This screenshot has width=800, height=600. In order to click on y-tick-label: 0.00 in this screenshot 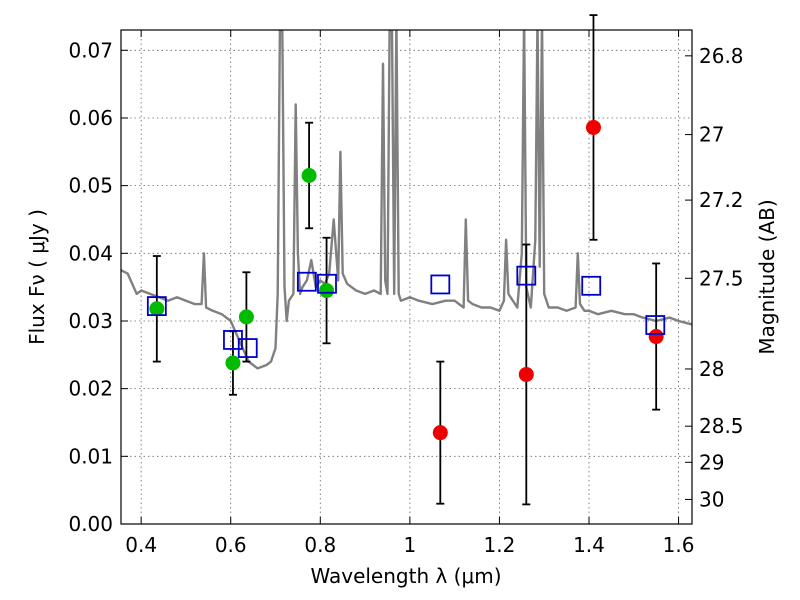, I will do `click(90, 524)`.